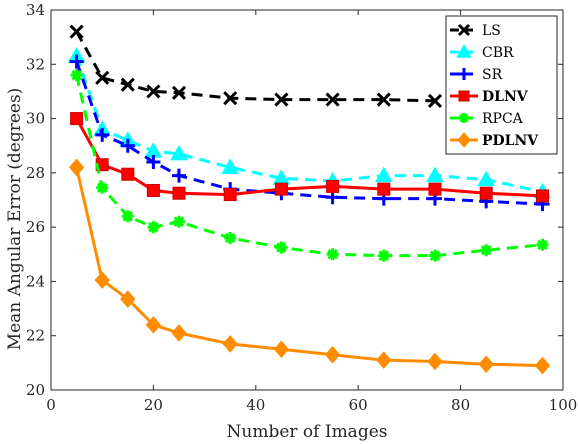 This screenshot has width=578, height=444. What do you see at coordinates (255, 405) in the screenshot?
I see `x-tick-label: 40` at bounding box center [255, 405].